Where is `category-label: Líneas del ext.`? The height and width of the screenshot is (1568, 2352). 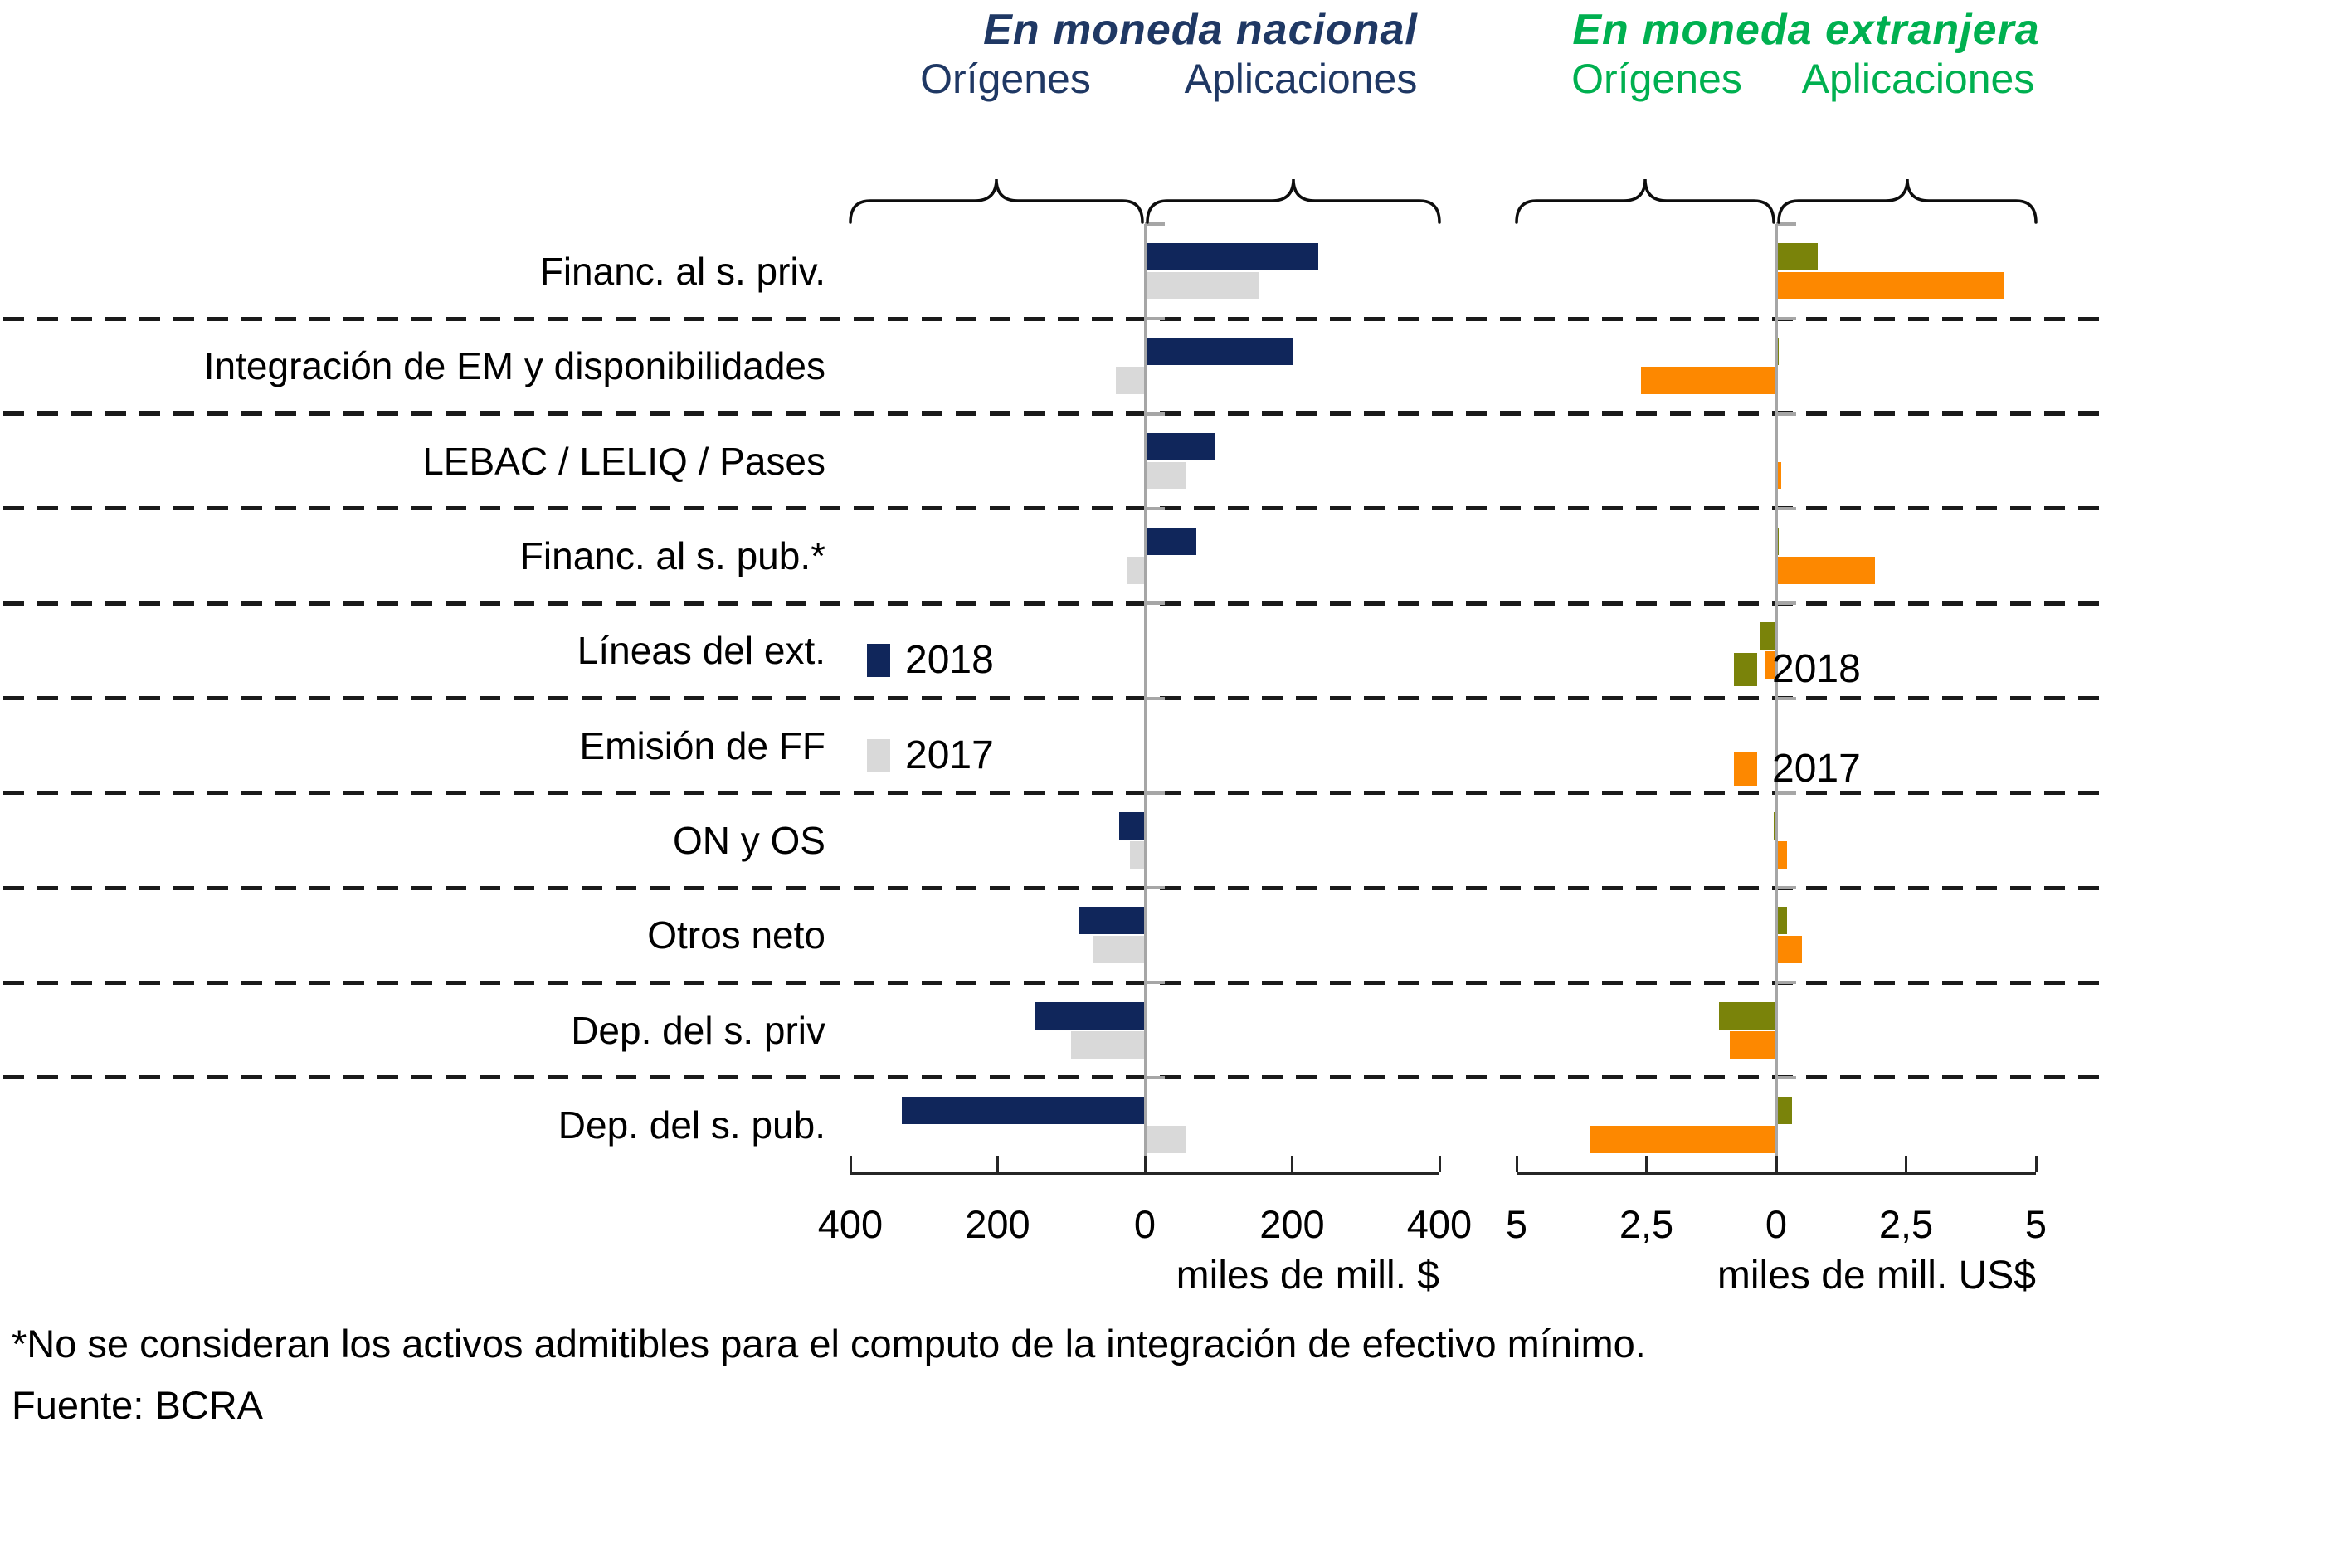
category-label: Líneas del ext. is located at coordinates (701, 651).